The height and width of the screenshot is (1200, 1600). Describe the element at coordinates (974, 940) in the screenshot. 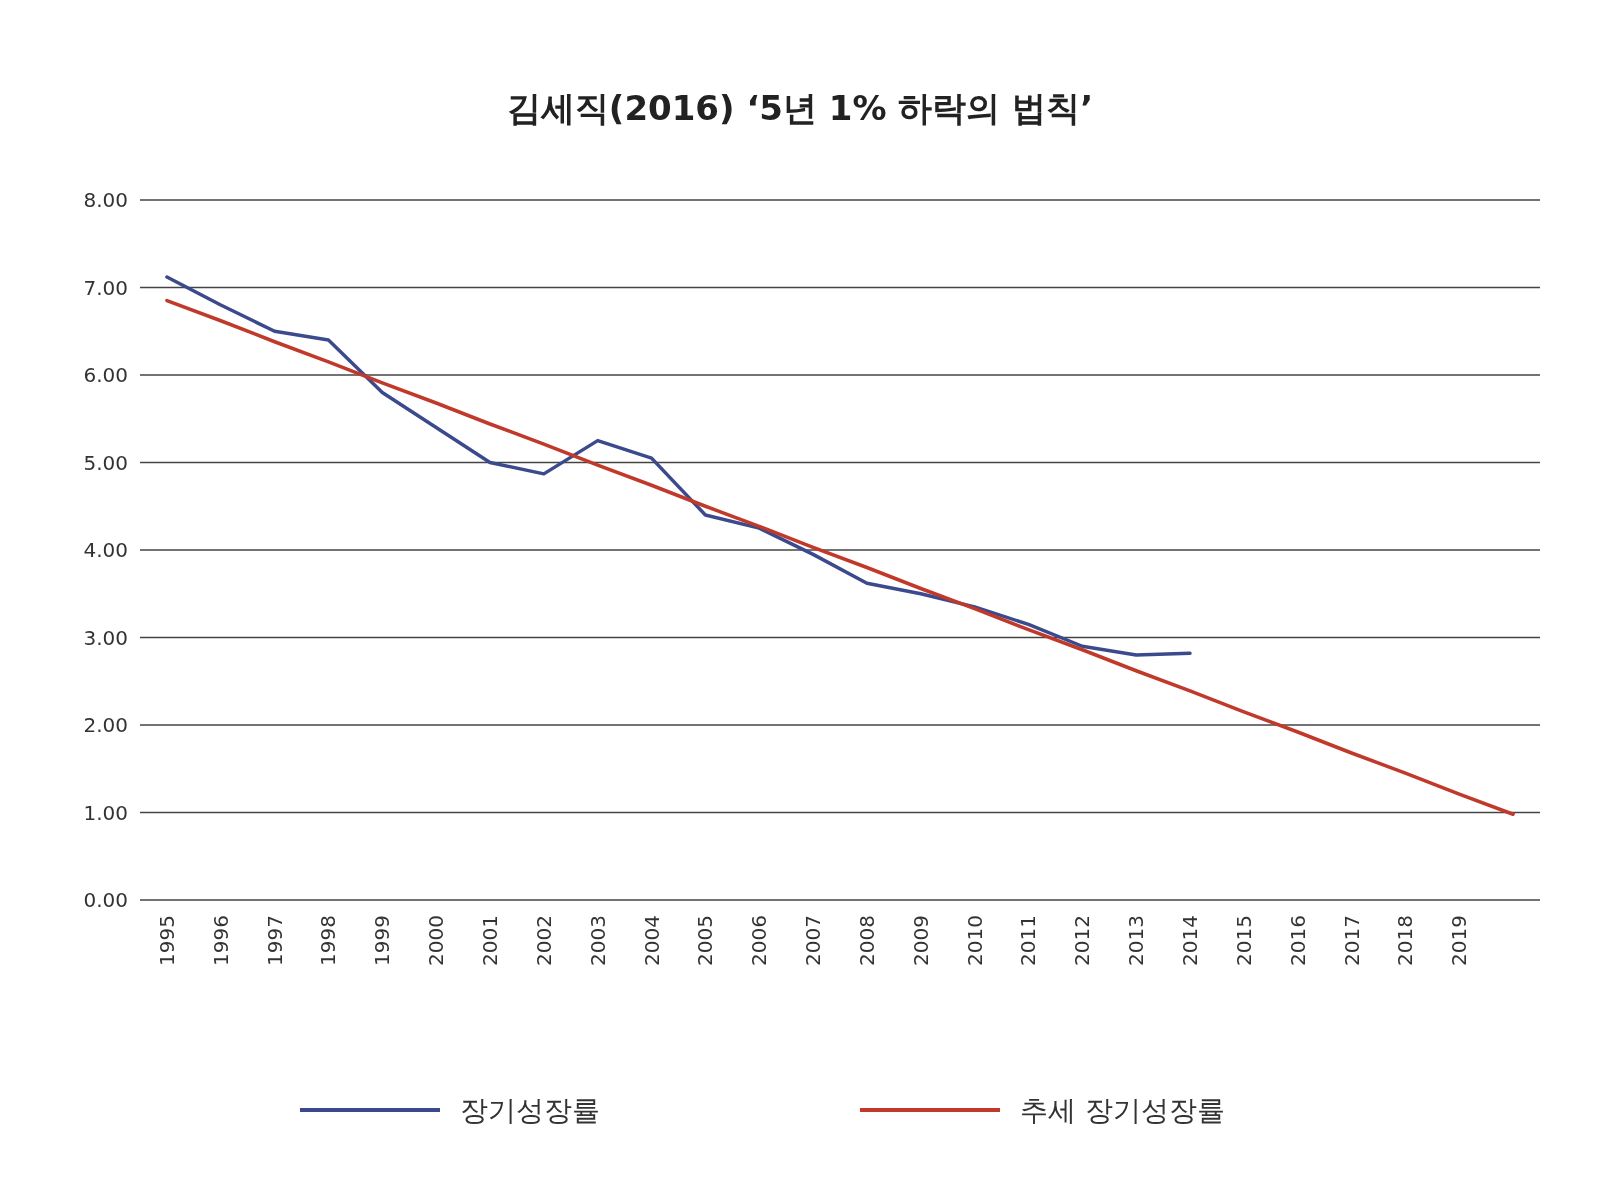

I see `x-tick-label: 2010` at that location.